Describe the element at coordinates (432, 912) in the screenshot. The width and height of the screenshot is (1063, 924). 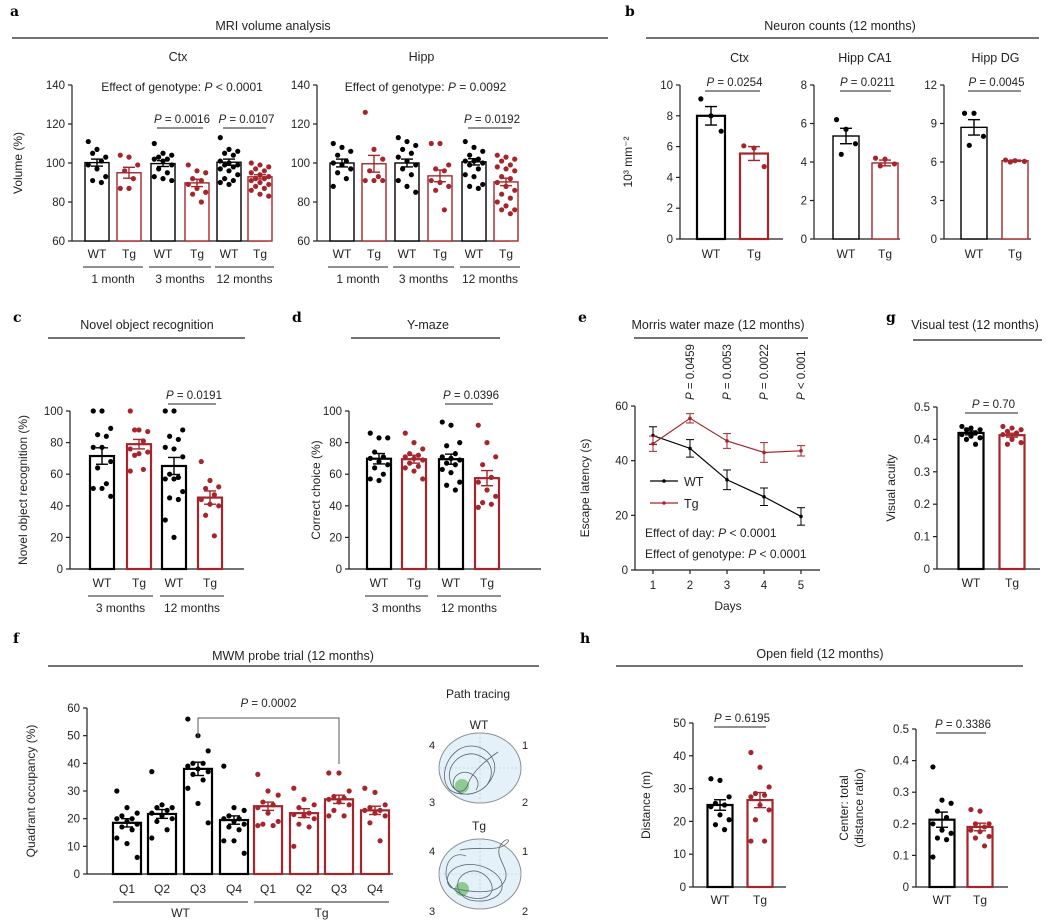
I see `pool-tg-q3: 3` at that location.